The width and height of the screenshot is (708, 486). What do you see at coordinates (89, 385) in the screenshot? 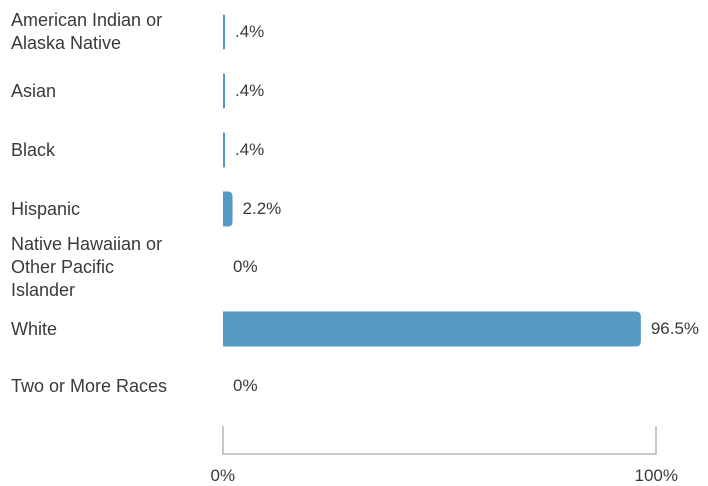
I see `category-label: Two or More Races` at bounding box center [89, 385].